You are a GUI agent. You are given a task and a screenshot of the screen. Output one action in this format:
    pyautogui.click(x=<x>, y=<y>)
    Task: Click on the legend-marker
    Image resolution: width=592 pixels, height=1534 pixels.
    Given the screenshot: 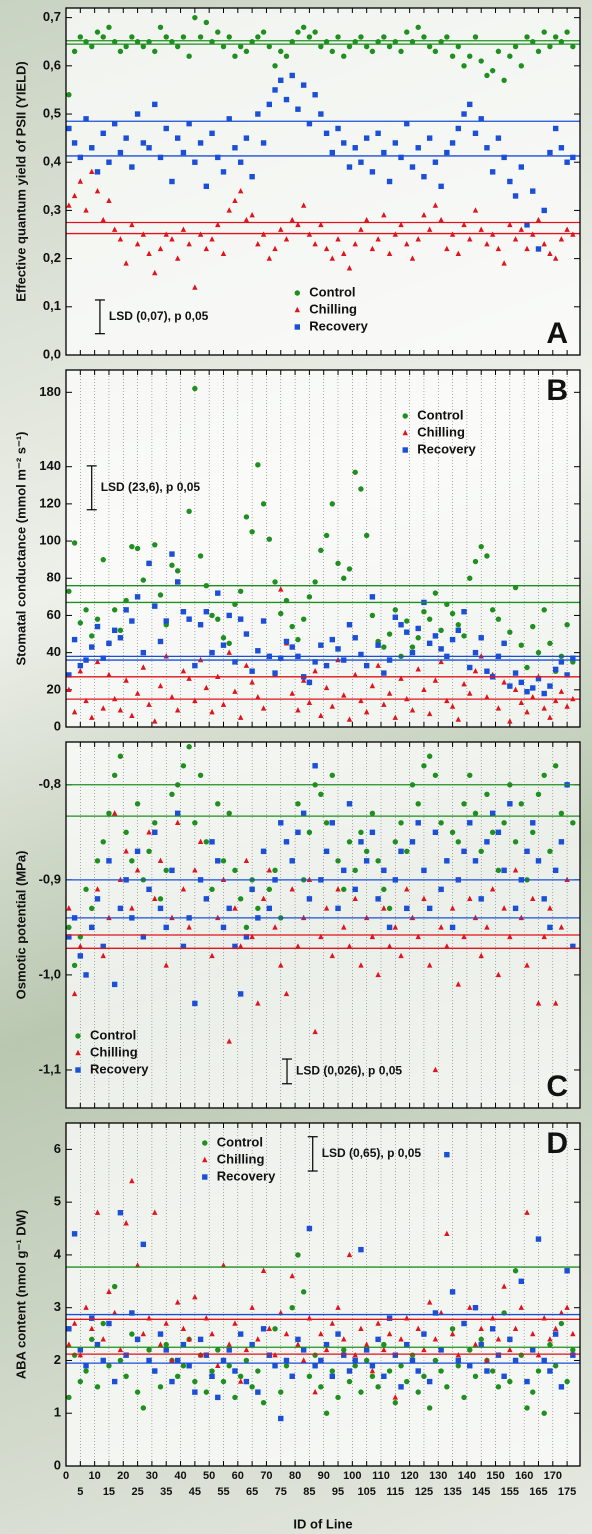 What is the action you would take?
    pyautogui.click(x=405, y=416)
    